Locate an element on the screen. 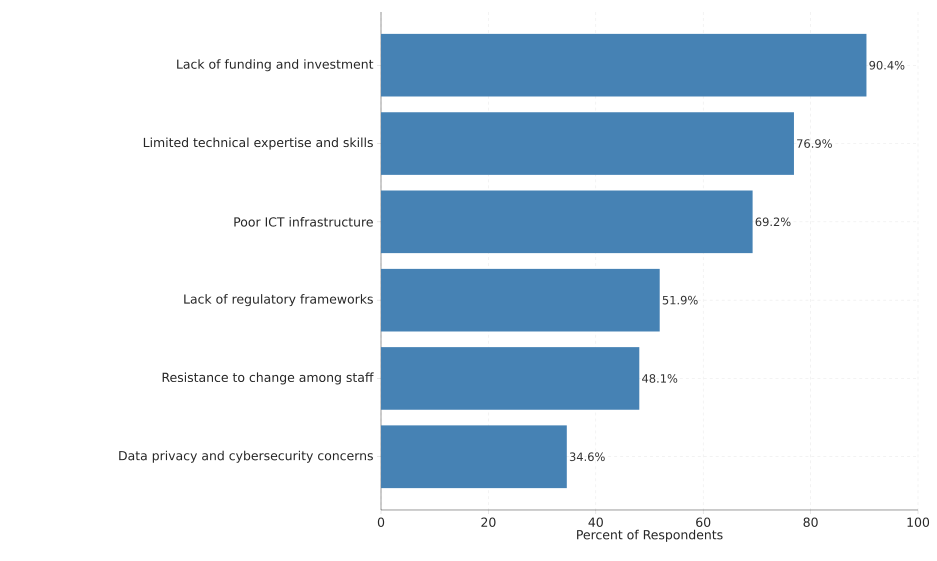 The height and width of the screenshot is (561, 937). x-tick-label: 80 is located at coordinates (811, 522).